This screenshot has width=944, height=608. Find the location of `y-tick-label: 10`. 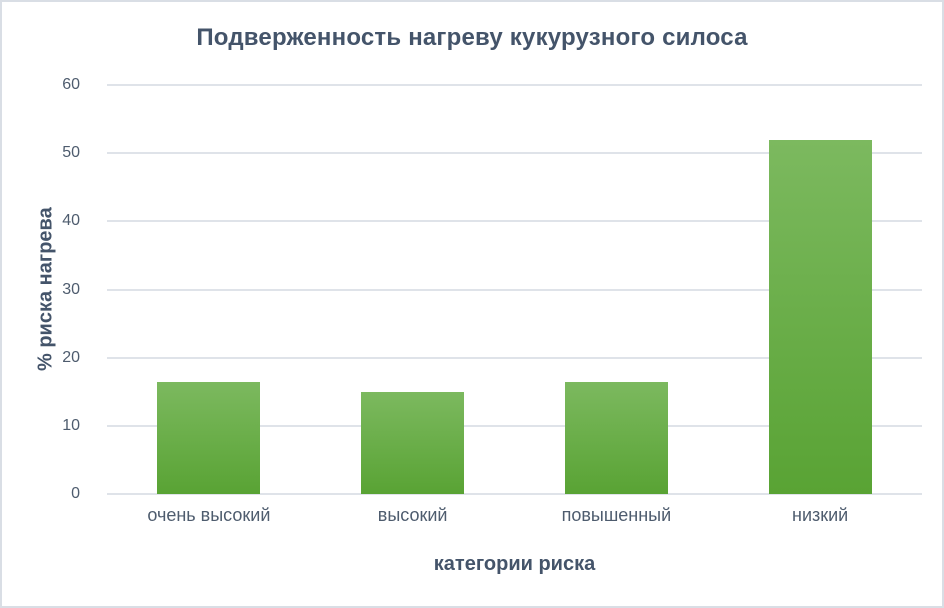

y-tick-label: 10 is located at coordinates (71, 425).